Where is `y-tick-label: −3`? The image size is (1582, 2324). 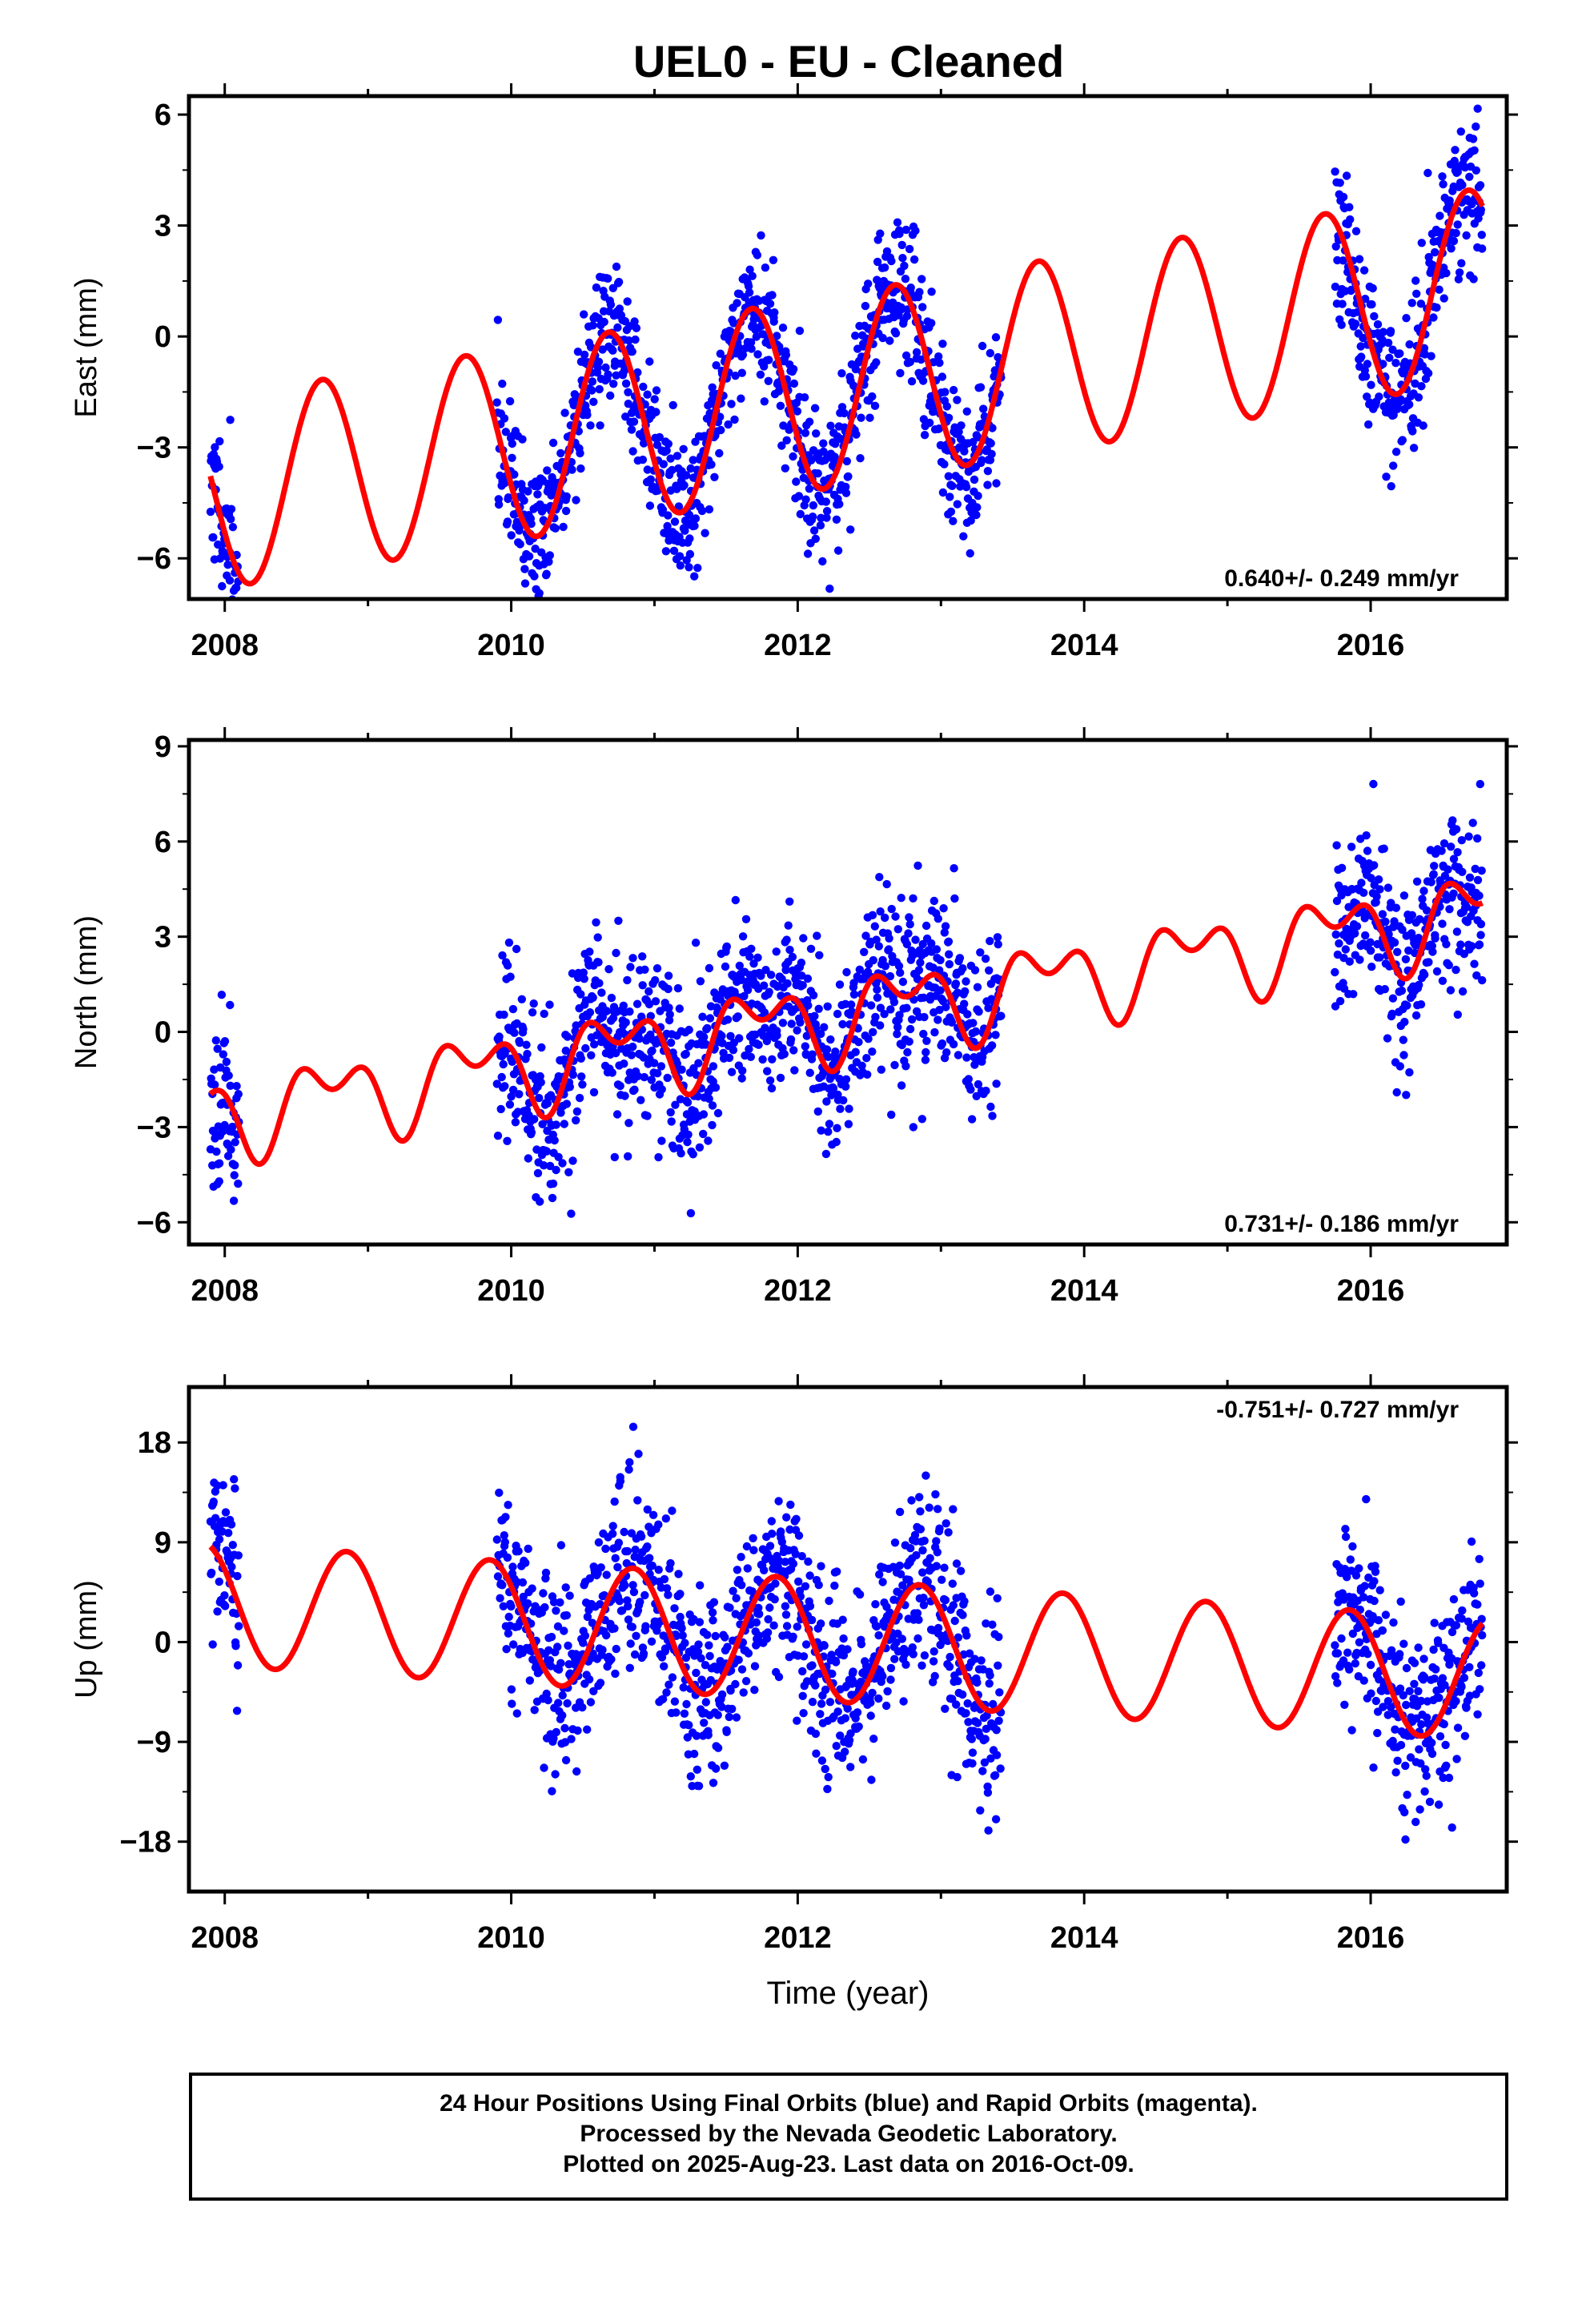
y-tick-label: −3 is located at coordinates (154, 449).